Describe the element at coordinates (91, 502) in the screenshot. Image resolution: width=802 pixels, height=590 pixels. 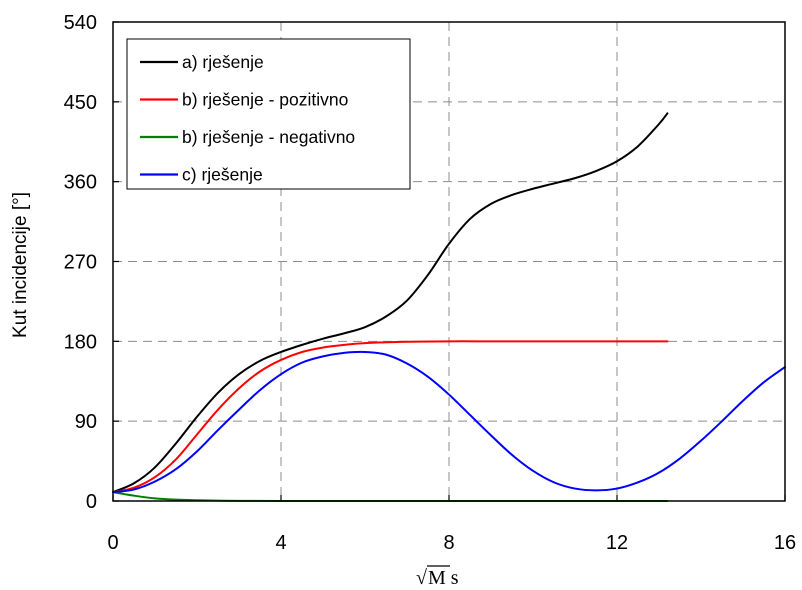
I see `y-tick-label-0: 0` at that location.